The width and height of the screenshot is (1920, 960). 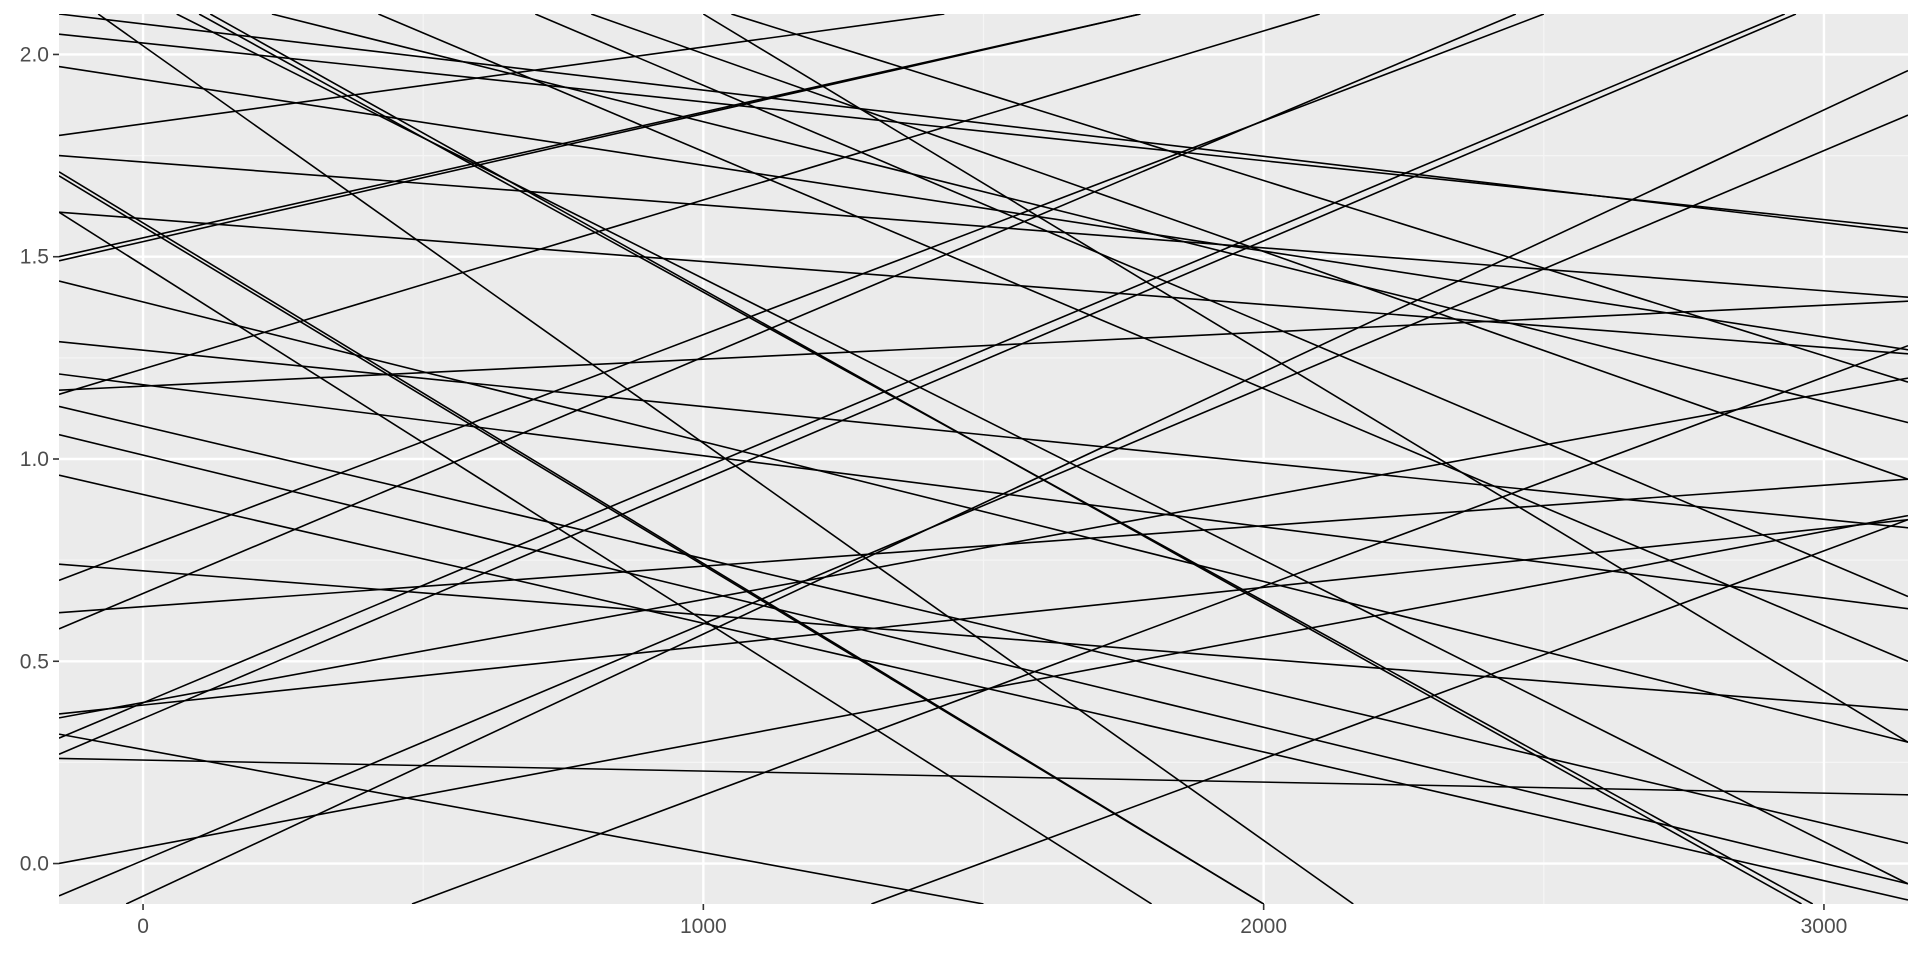 I want to click on x-tick-label: 0, so click(x=143, y=926).